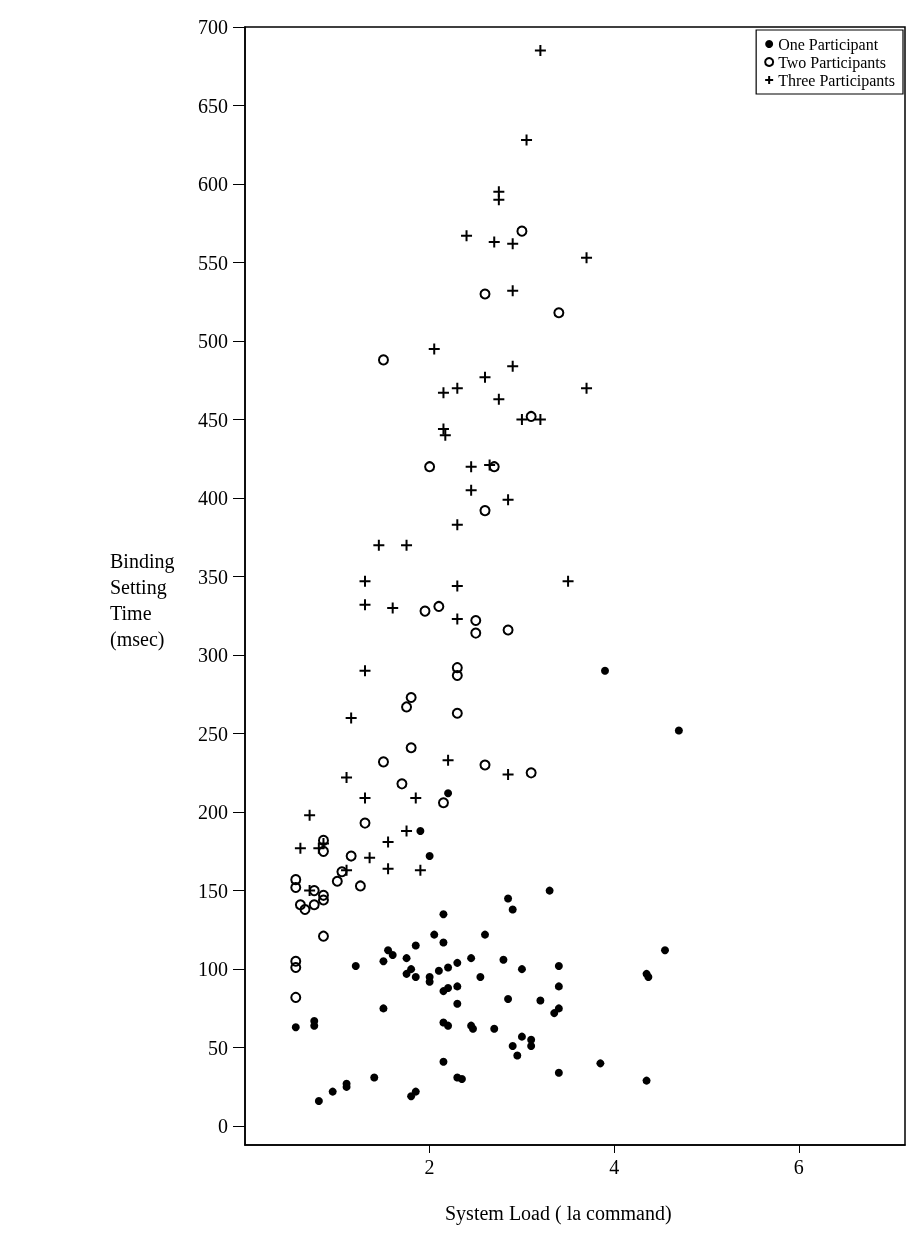  Describe the element at coordinates (218, 1047) in the screenshot. I see `y-tick-label: 50` at that location.